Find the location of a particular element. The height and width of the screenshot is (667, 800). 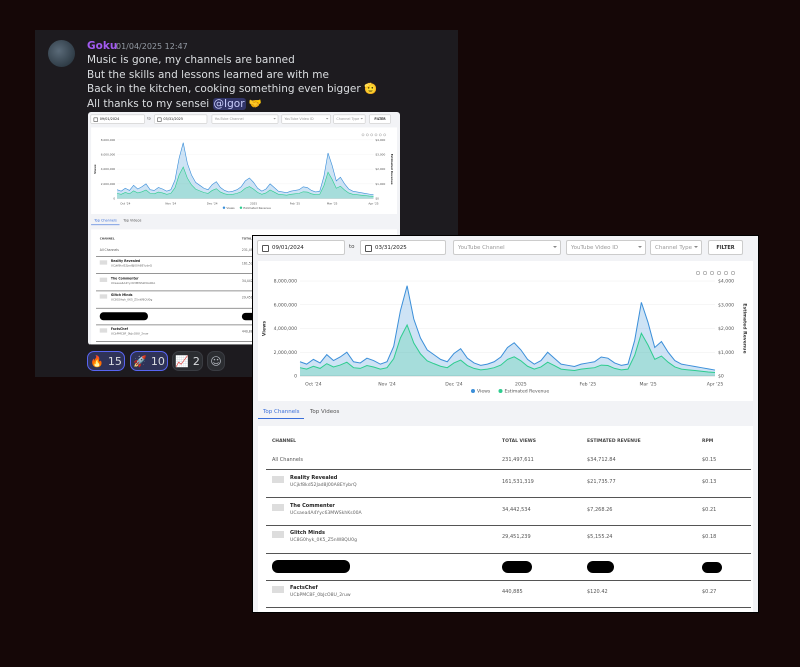

reaction: 🔥 15 is located at coordinates (106, 361).